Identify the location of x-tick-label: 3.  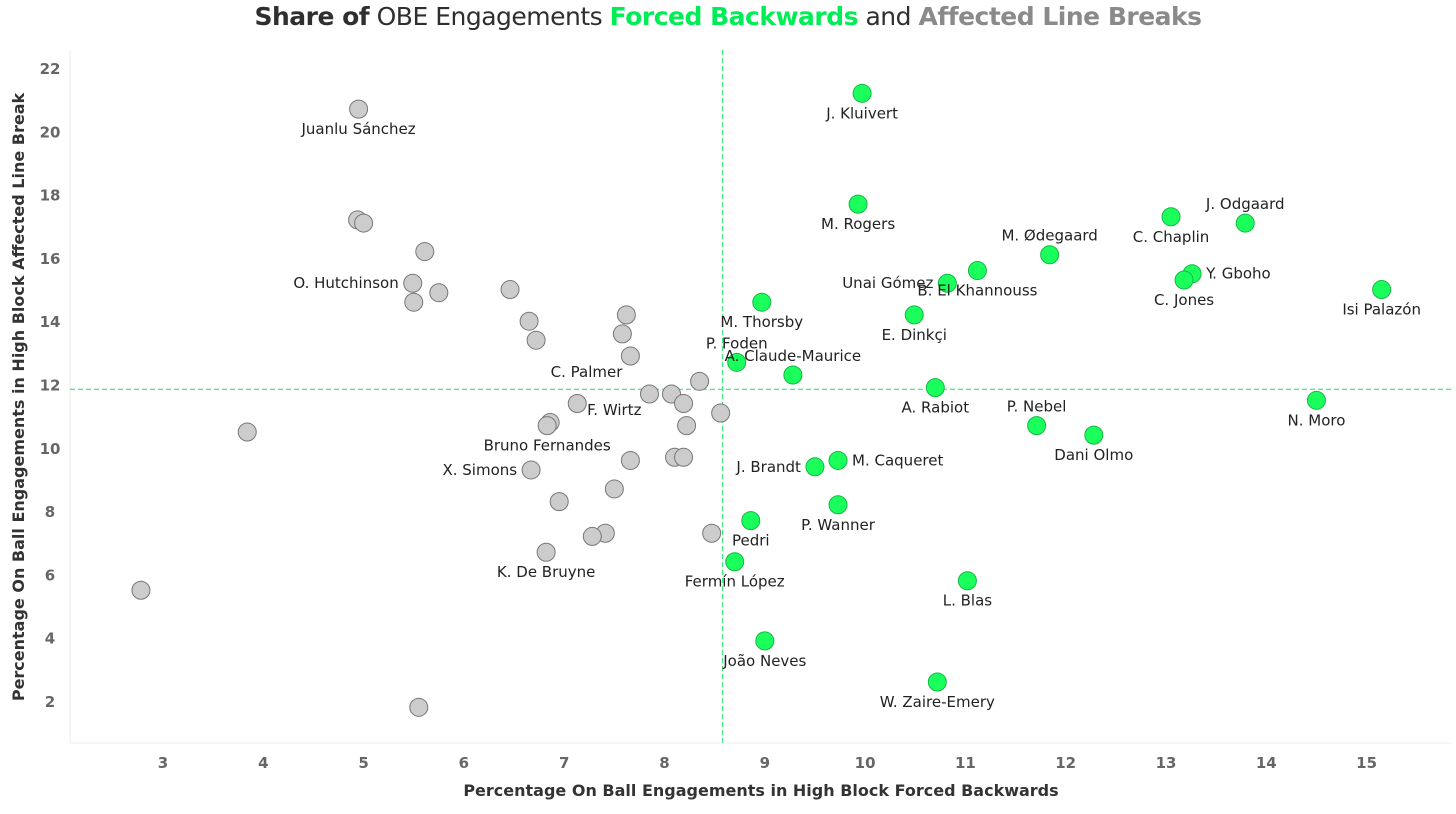
(163, 763).